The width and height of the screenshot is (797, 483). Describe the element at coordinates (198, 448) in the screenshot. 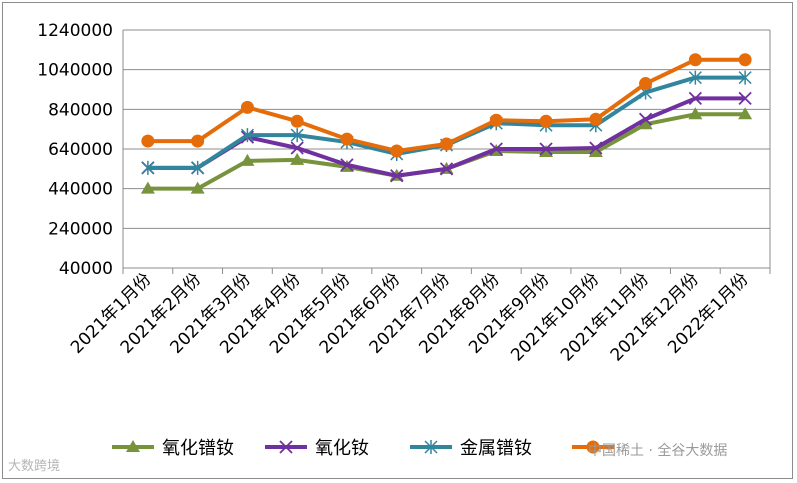

I see `legend-label: 氧化镨钕` at that location.